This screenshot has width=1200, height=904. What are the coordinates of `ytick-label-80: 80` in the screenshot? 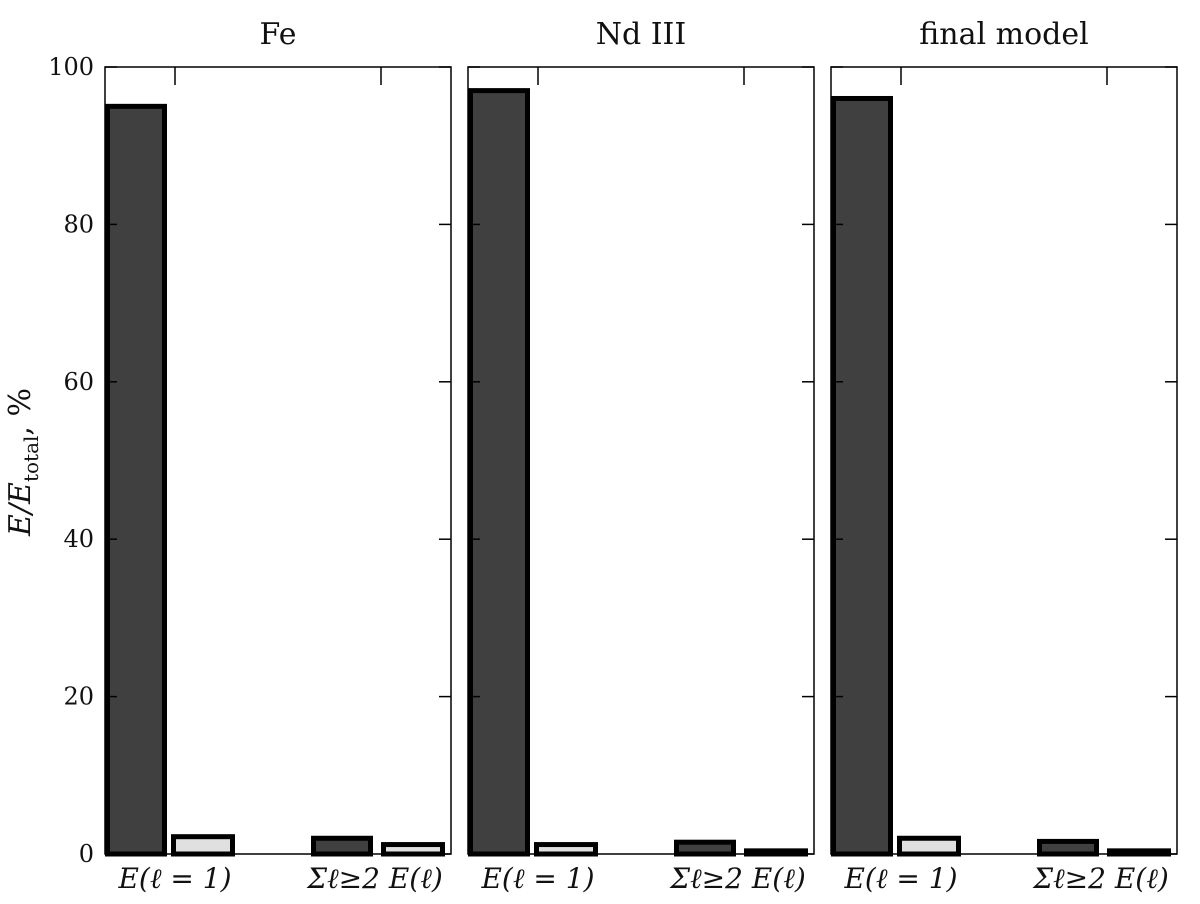 It's located at (78, 224).